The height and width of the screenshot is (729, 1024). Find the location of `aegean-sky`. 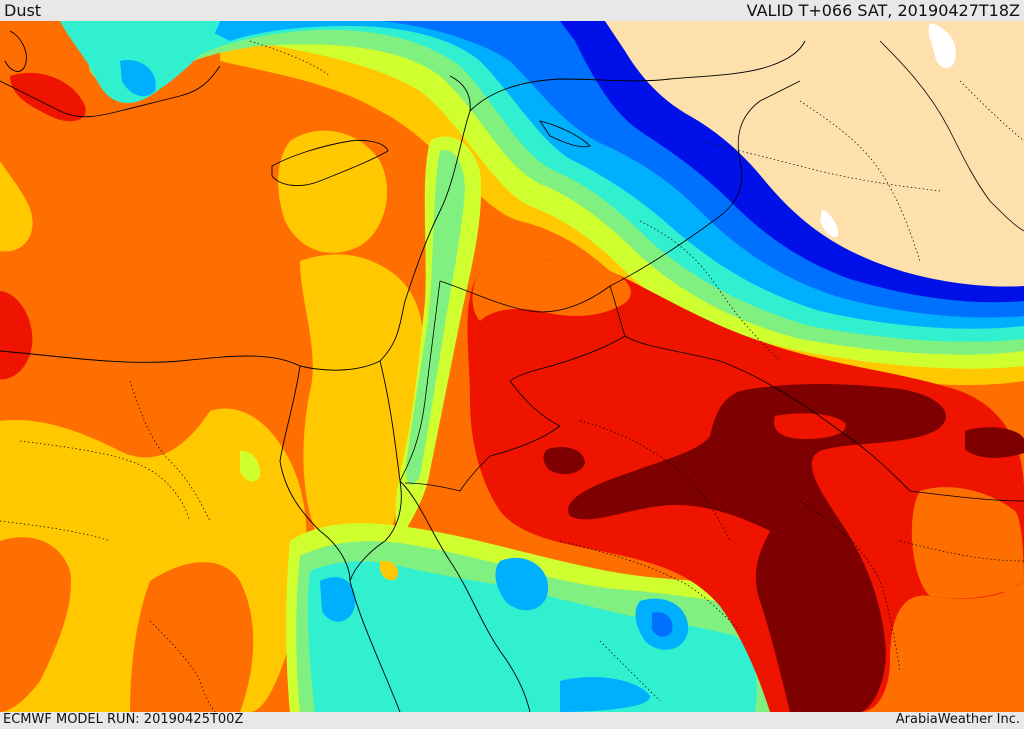

aegean-sky is located at coordinates (138, 78).